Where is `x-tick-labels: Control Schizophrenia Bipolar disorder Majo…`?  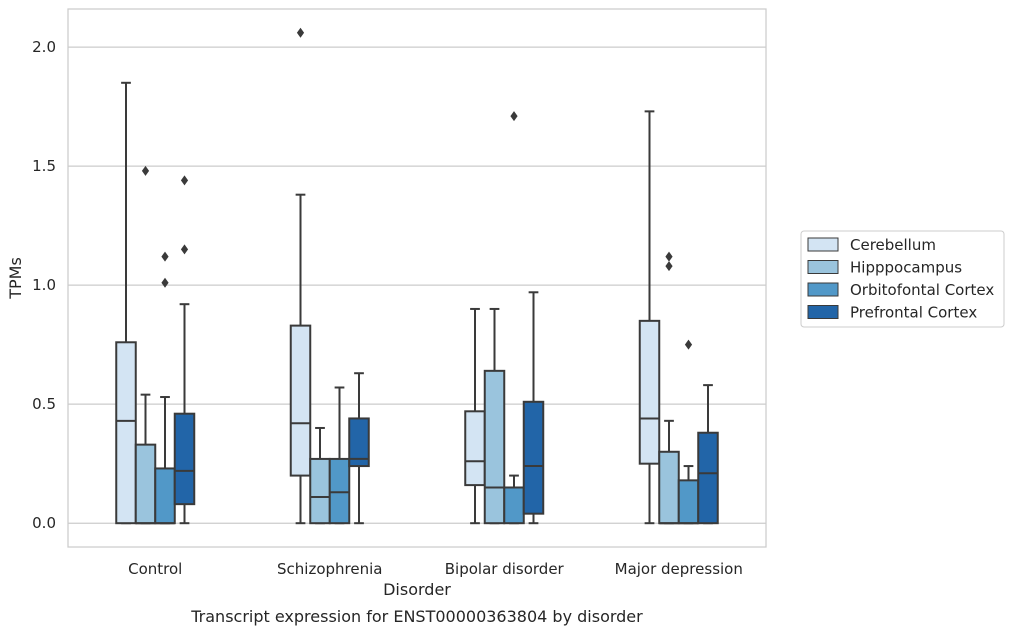 x-tick-labels: Control Schizophrenia Bipolar disorder Majo… is located at coordinates (435, 569).